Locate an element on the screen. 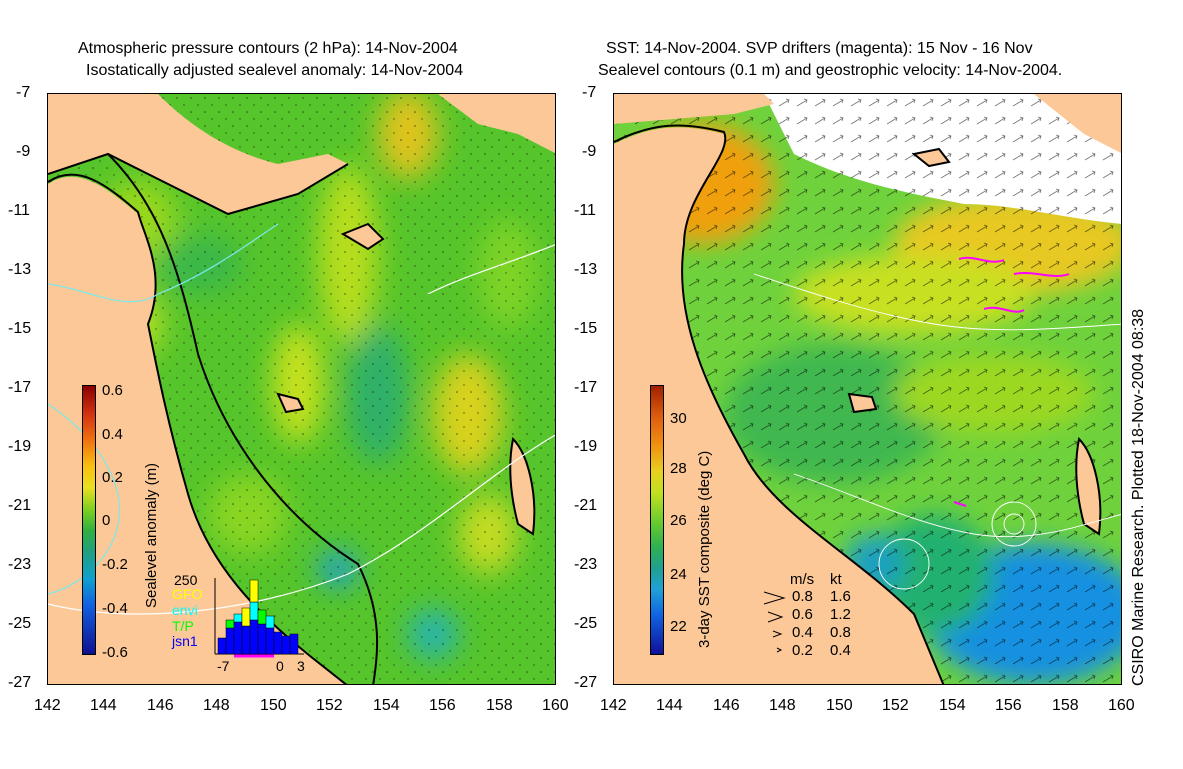 This screenshot has width=1183, height=769. histogram-ymax: 250 is located at coordinates (186, 580).